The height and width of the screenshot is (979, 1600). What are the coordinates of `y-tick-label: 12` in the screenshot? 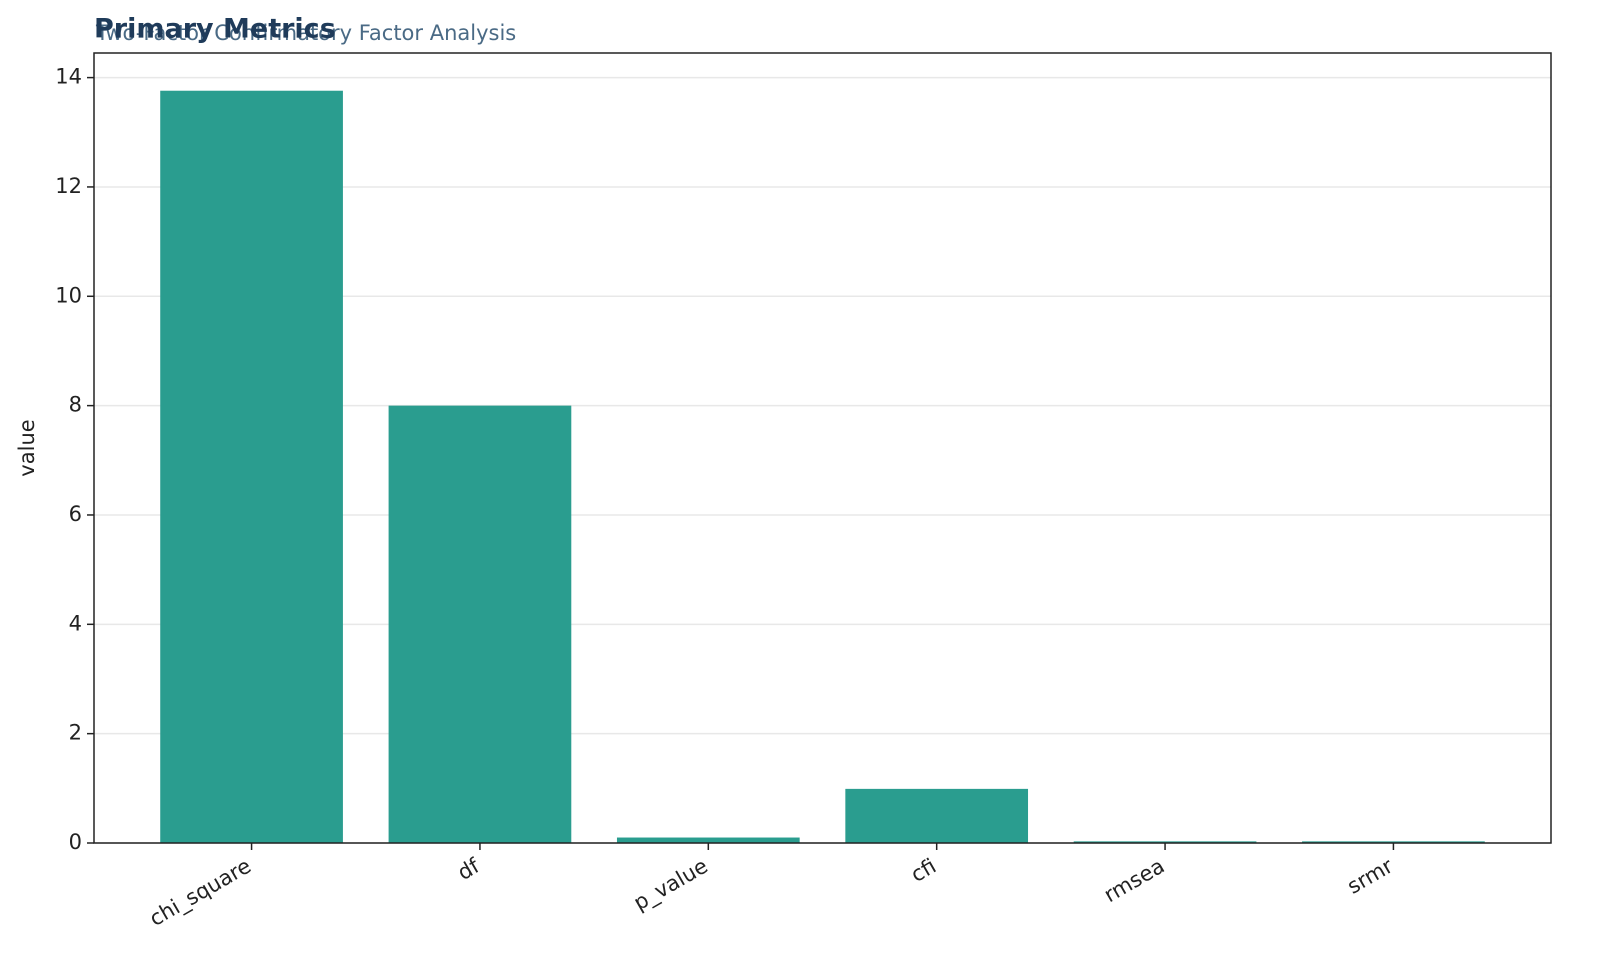 It's located at (68, 186).